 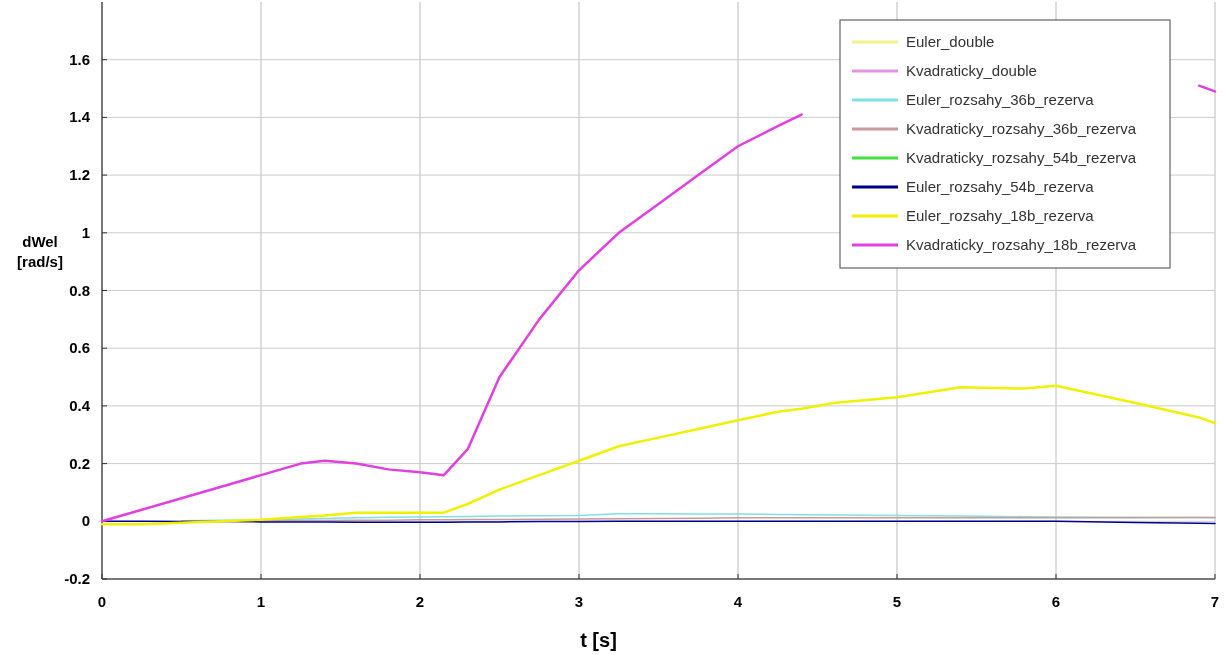 What do you see at coordinates (1021, 128) in the screenshot?
I see `legend-label: Kvadraticky_rozsahy_36b_rezerva` at bounding box center [1021, 128].